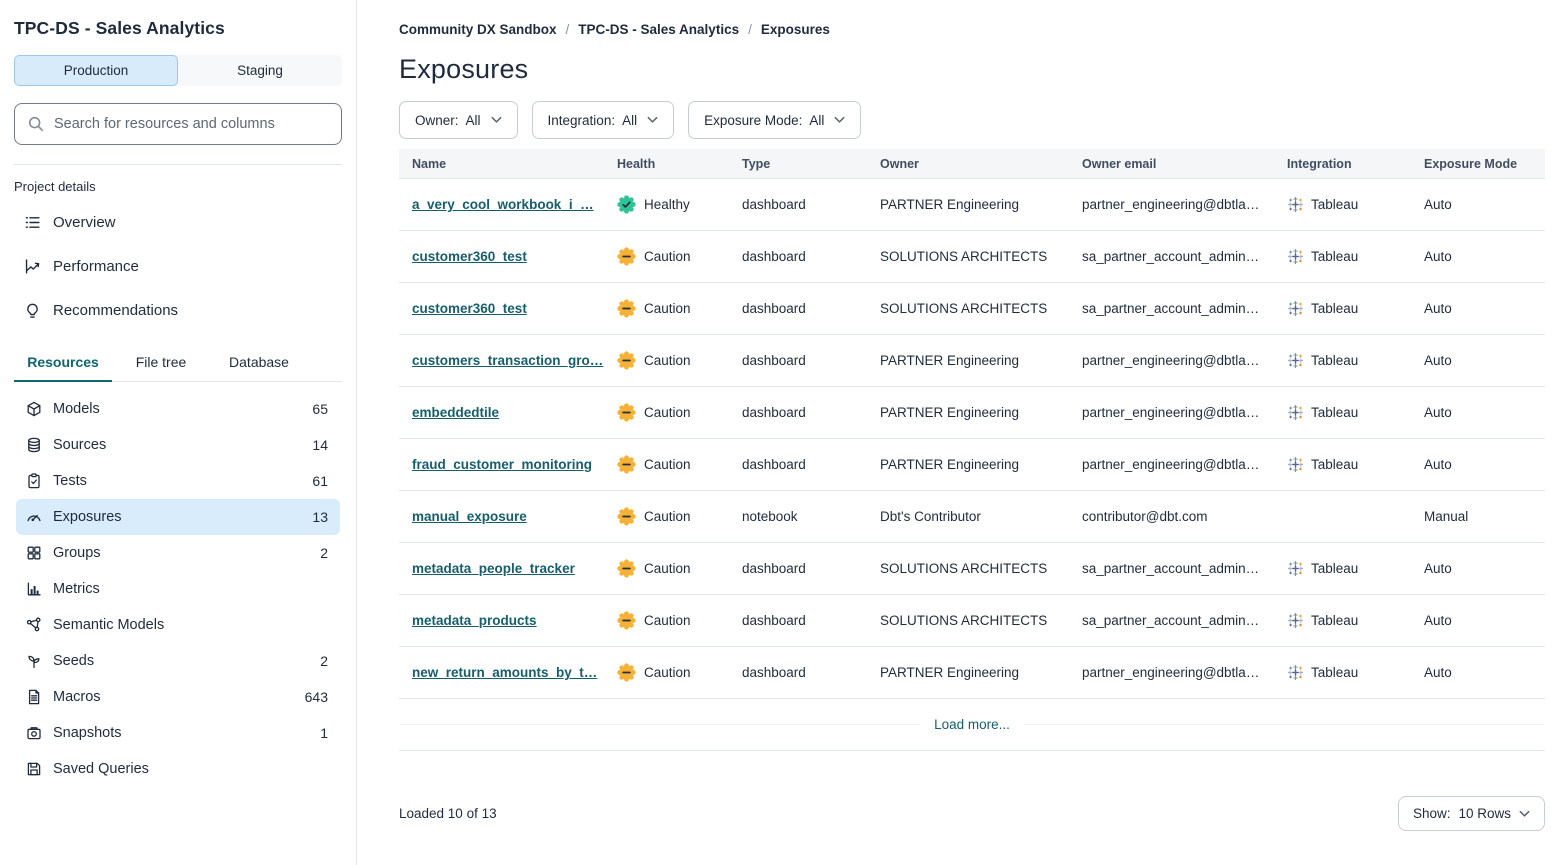 The image size is (1559, 865). What do you see at coordinates (178, 625) in the screenshot?
I see `sidebar-item-semantic-models: Semantic Models` at bounding box center [178, 625].